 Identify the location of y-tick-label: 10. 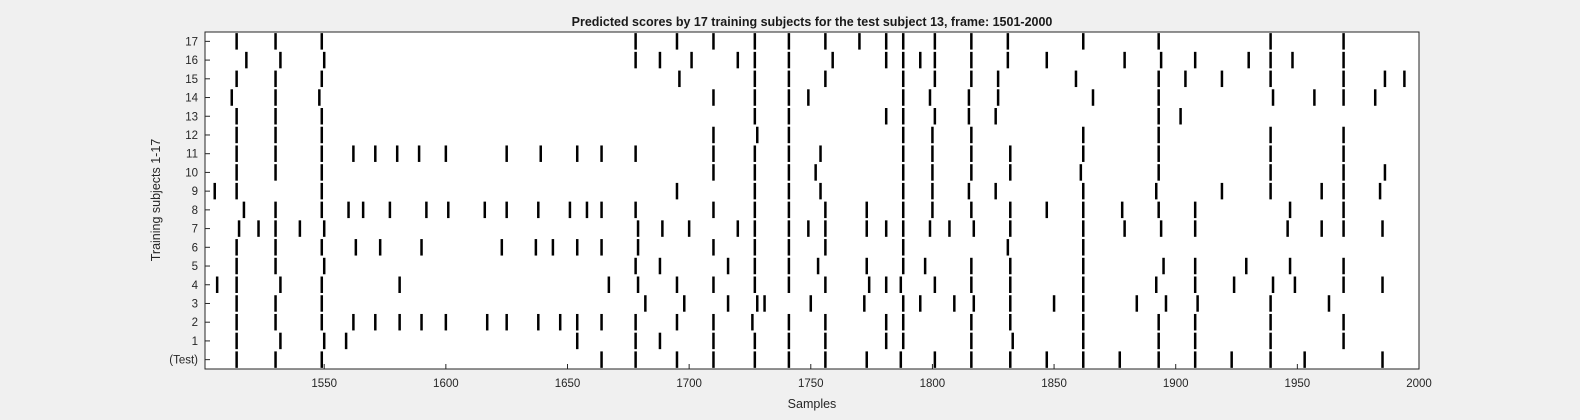
(191, 173).